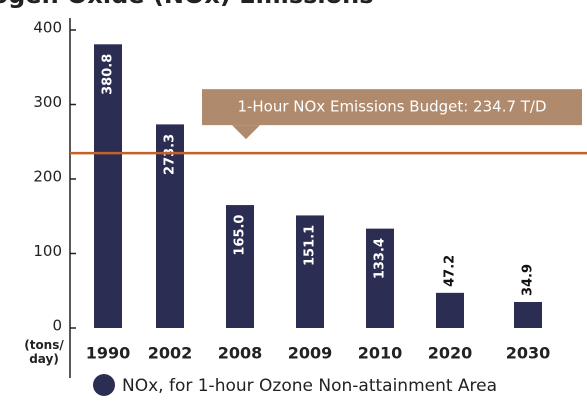 The width and height of the screenshot is (587, 401). I want to click on y-tick-label: 300, so click(47, 102).